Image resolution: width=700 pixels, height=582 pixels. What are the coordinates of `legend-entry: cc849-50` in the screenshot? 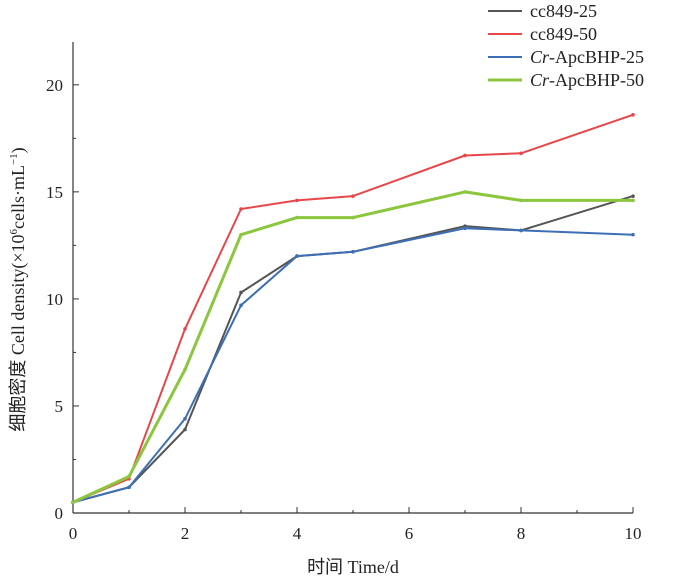 It's located at (542, 34).